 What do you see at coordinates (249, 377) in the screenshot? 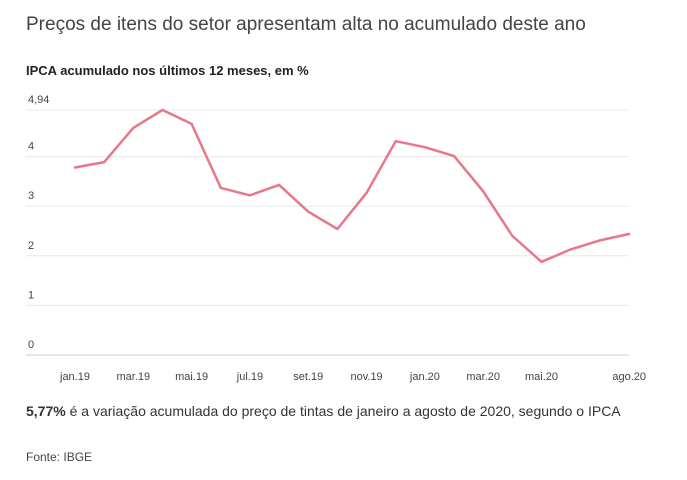
I see `x-tick-label: jul.19` at bounding box center [249, 377].